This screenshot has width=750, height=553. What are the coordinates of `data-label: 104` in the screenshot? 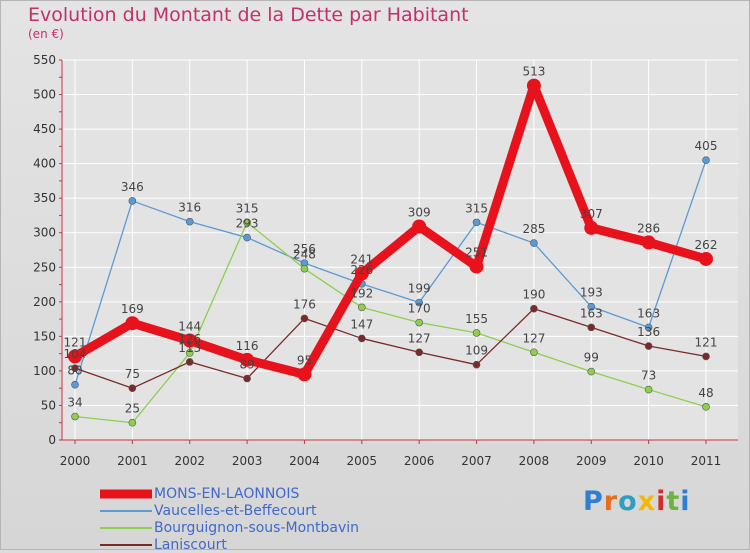 It's located at (75, 354).